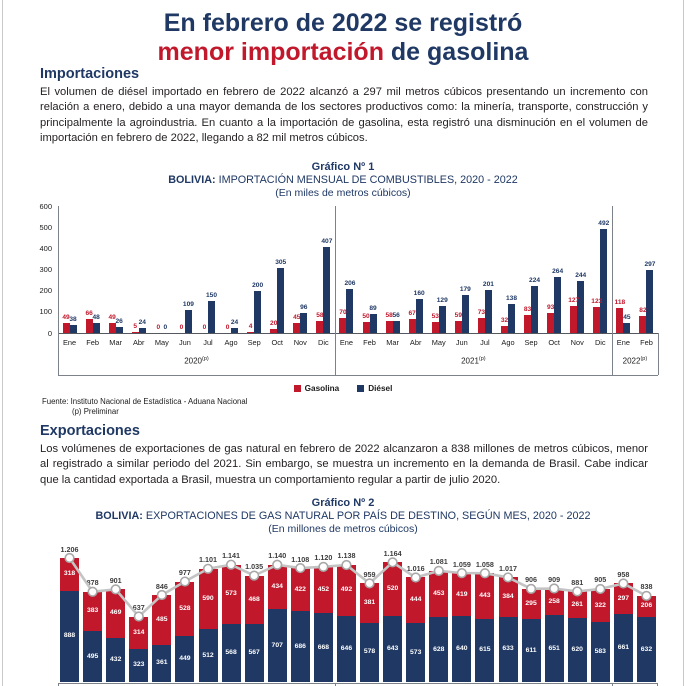  What do you see at coordinates (254, 567) in the screenshot?
I see `total-value-label: 1.035` at bounding box center [254, 567].